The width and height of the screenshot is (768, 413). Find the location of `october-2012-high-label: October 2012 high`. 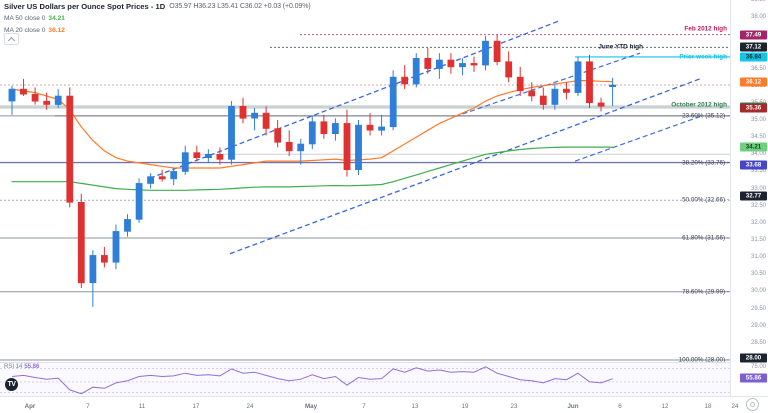

october-2012-high-label: October 2012 high is located at coordinates (699, 105).